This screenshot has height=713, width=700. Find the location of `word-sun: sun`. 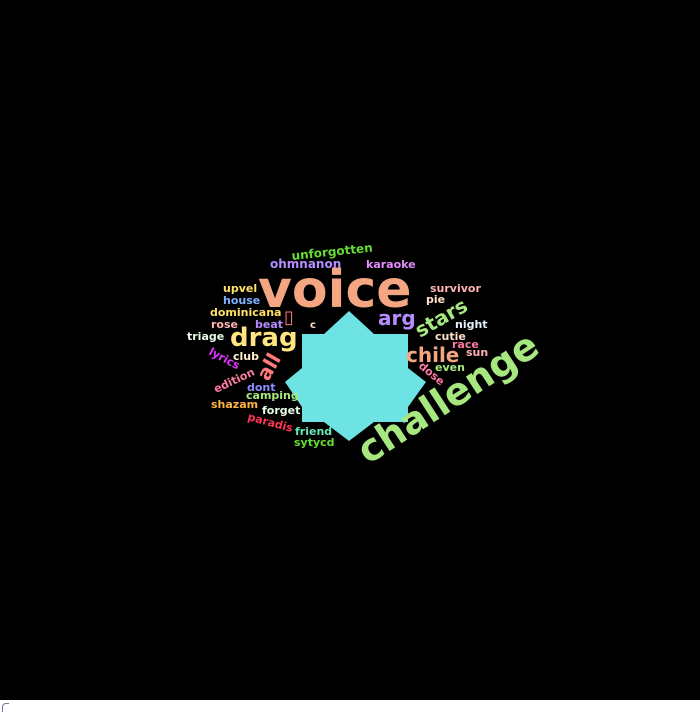

word-sun: sun is located at coordinates (477, 352).